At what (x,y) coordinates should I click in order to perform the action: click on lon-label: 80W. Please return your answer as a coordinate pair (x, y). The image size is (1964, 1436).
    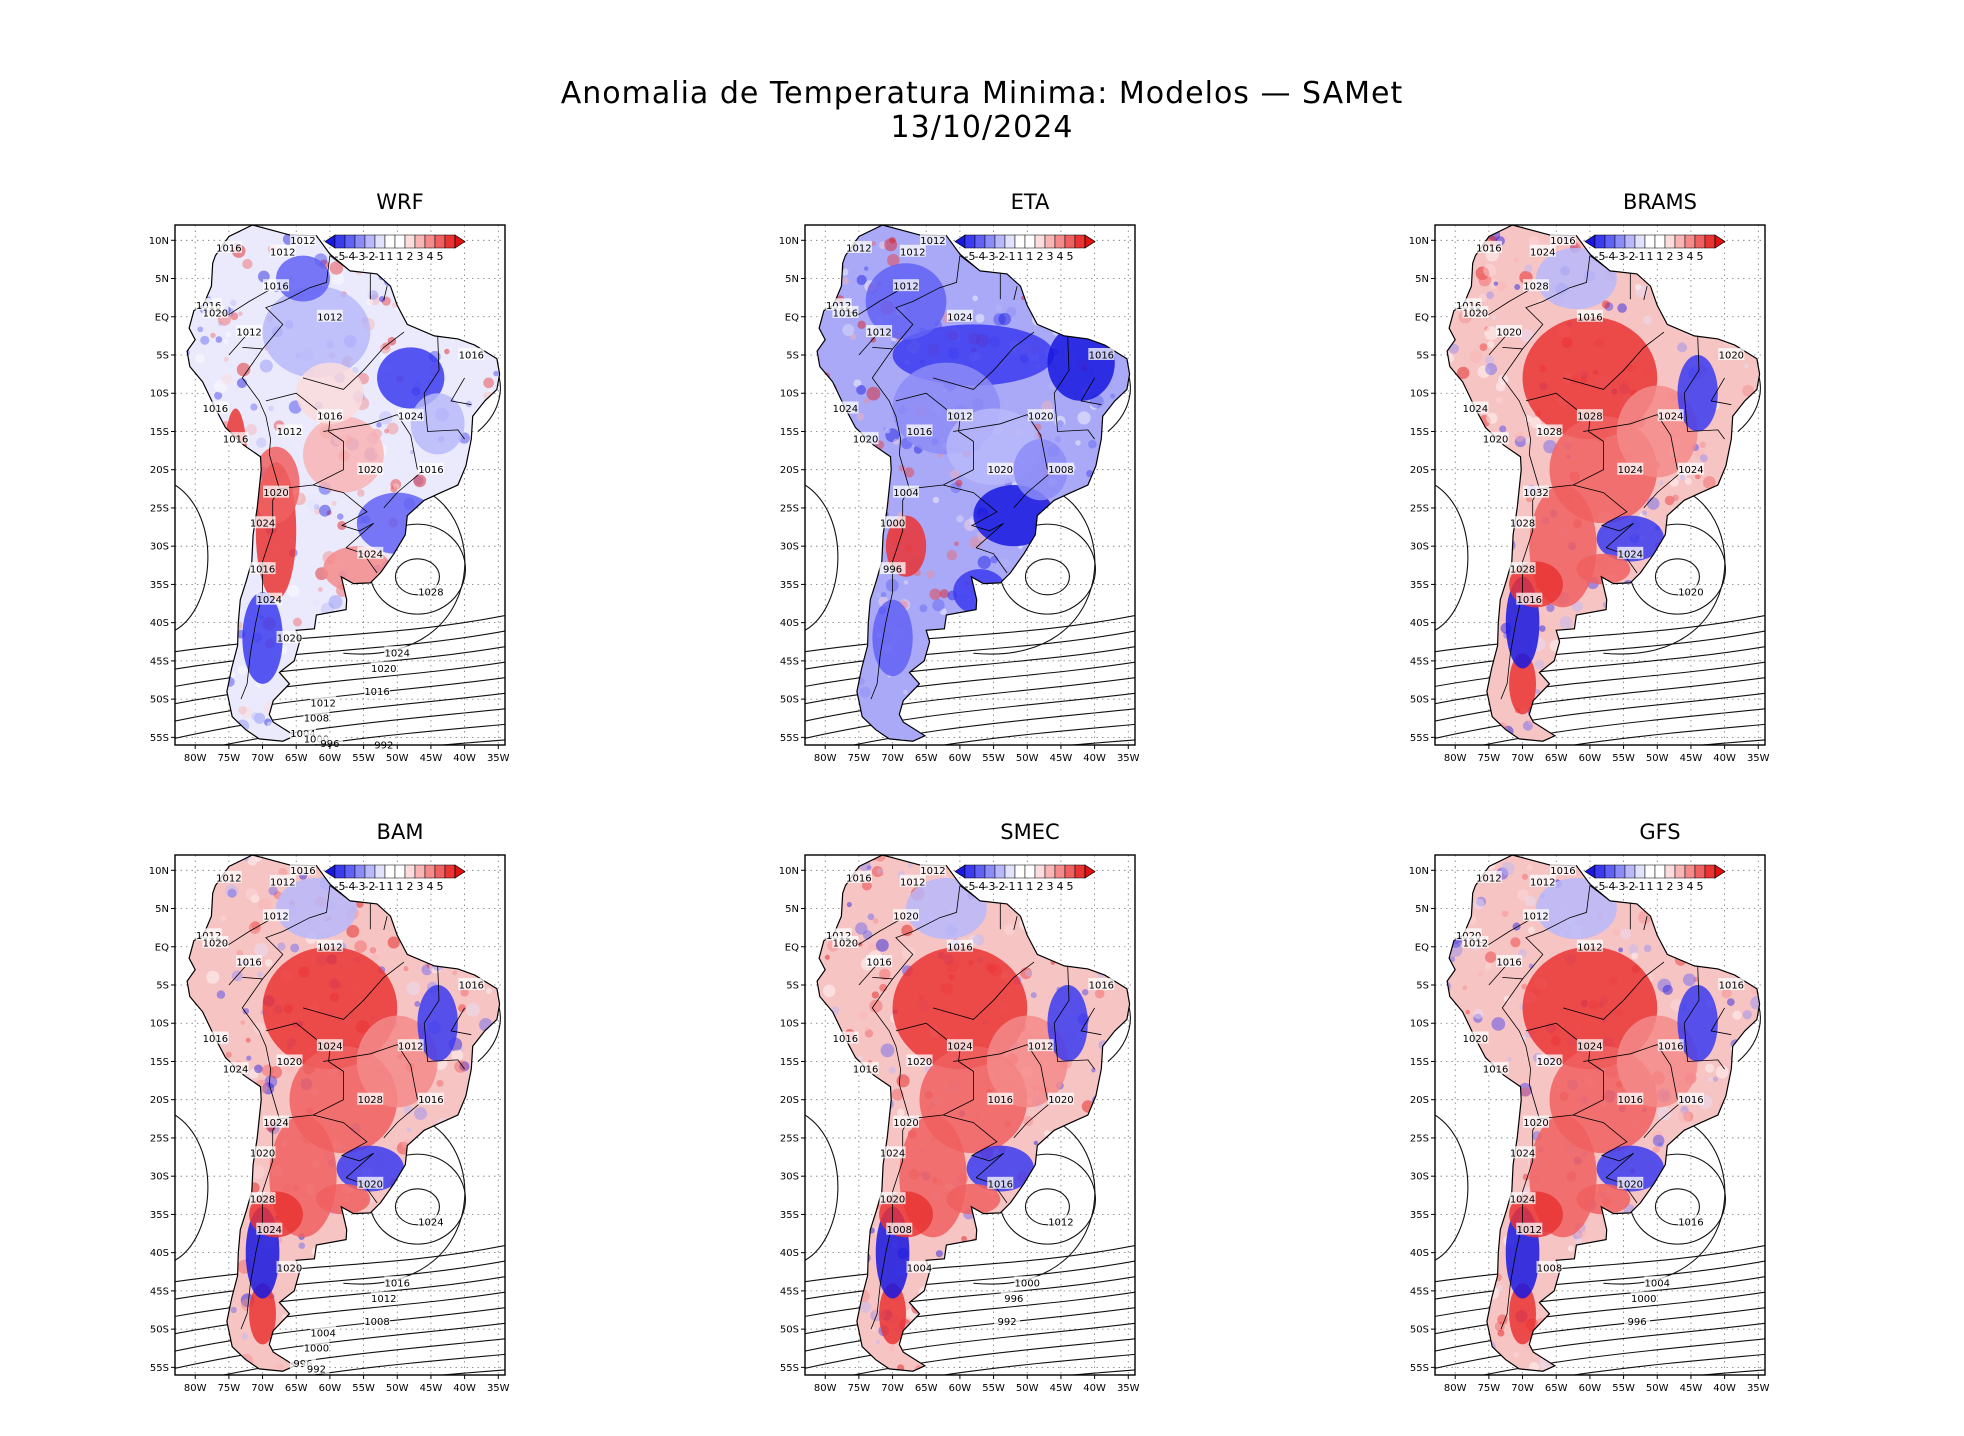
    Looking at the image, I should click on (1455, 758).